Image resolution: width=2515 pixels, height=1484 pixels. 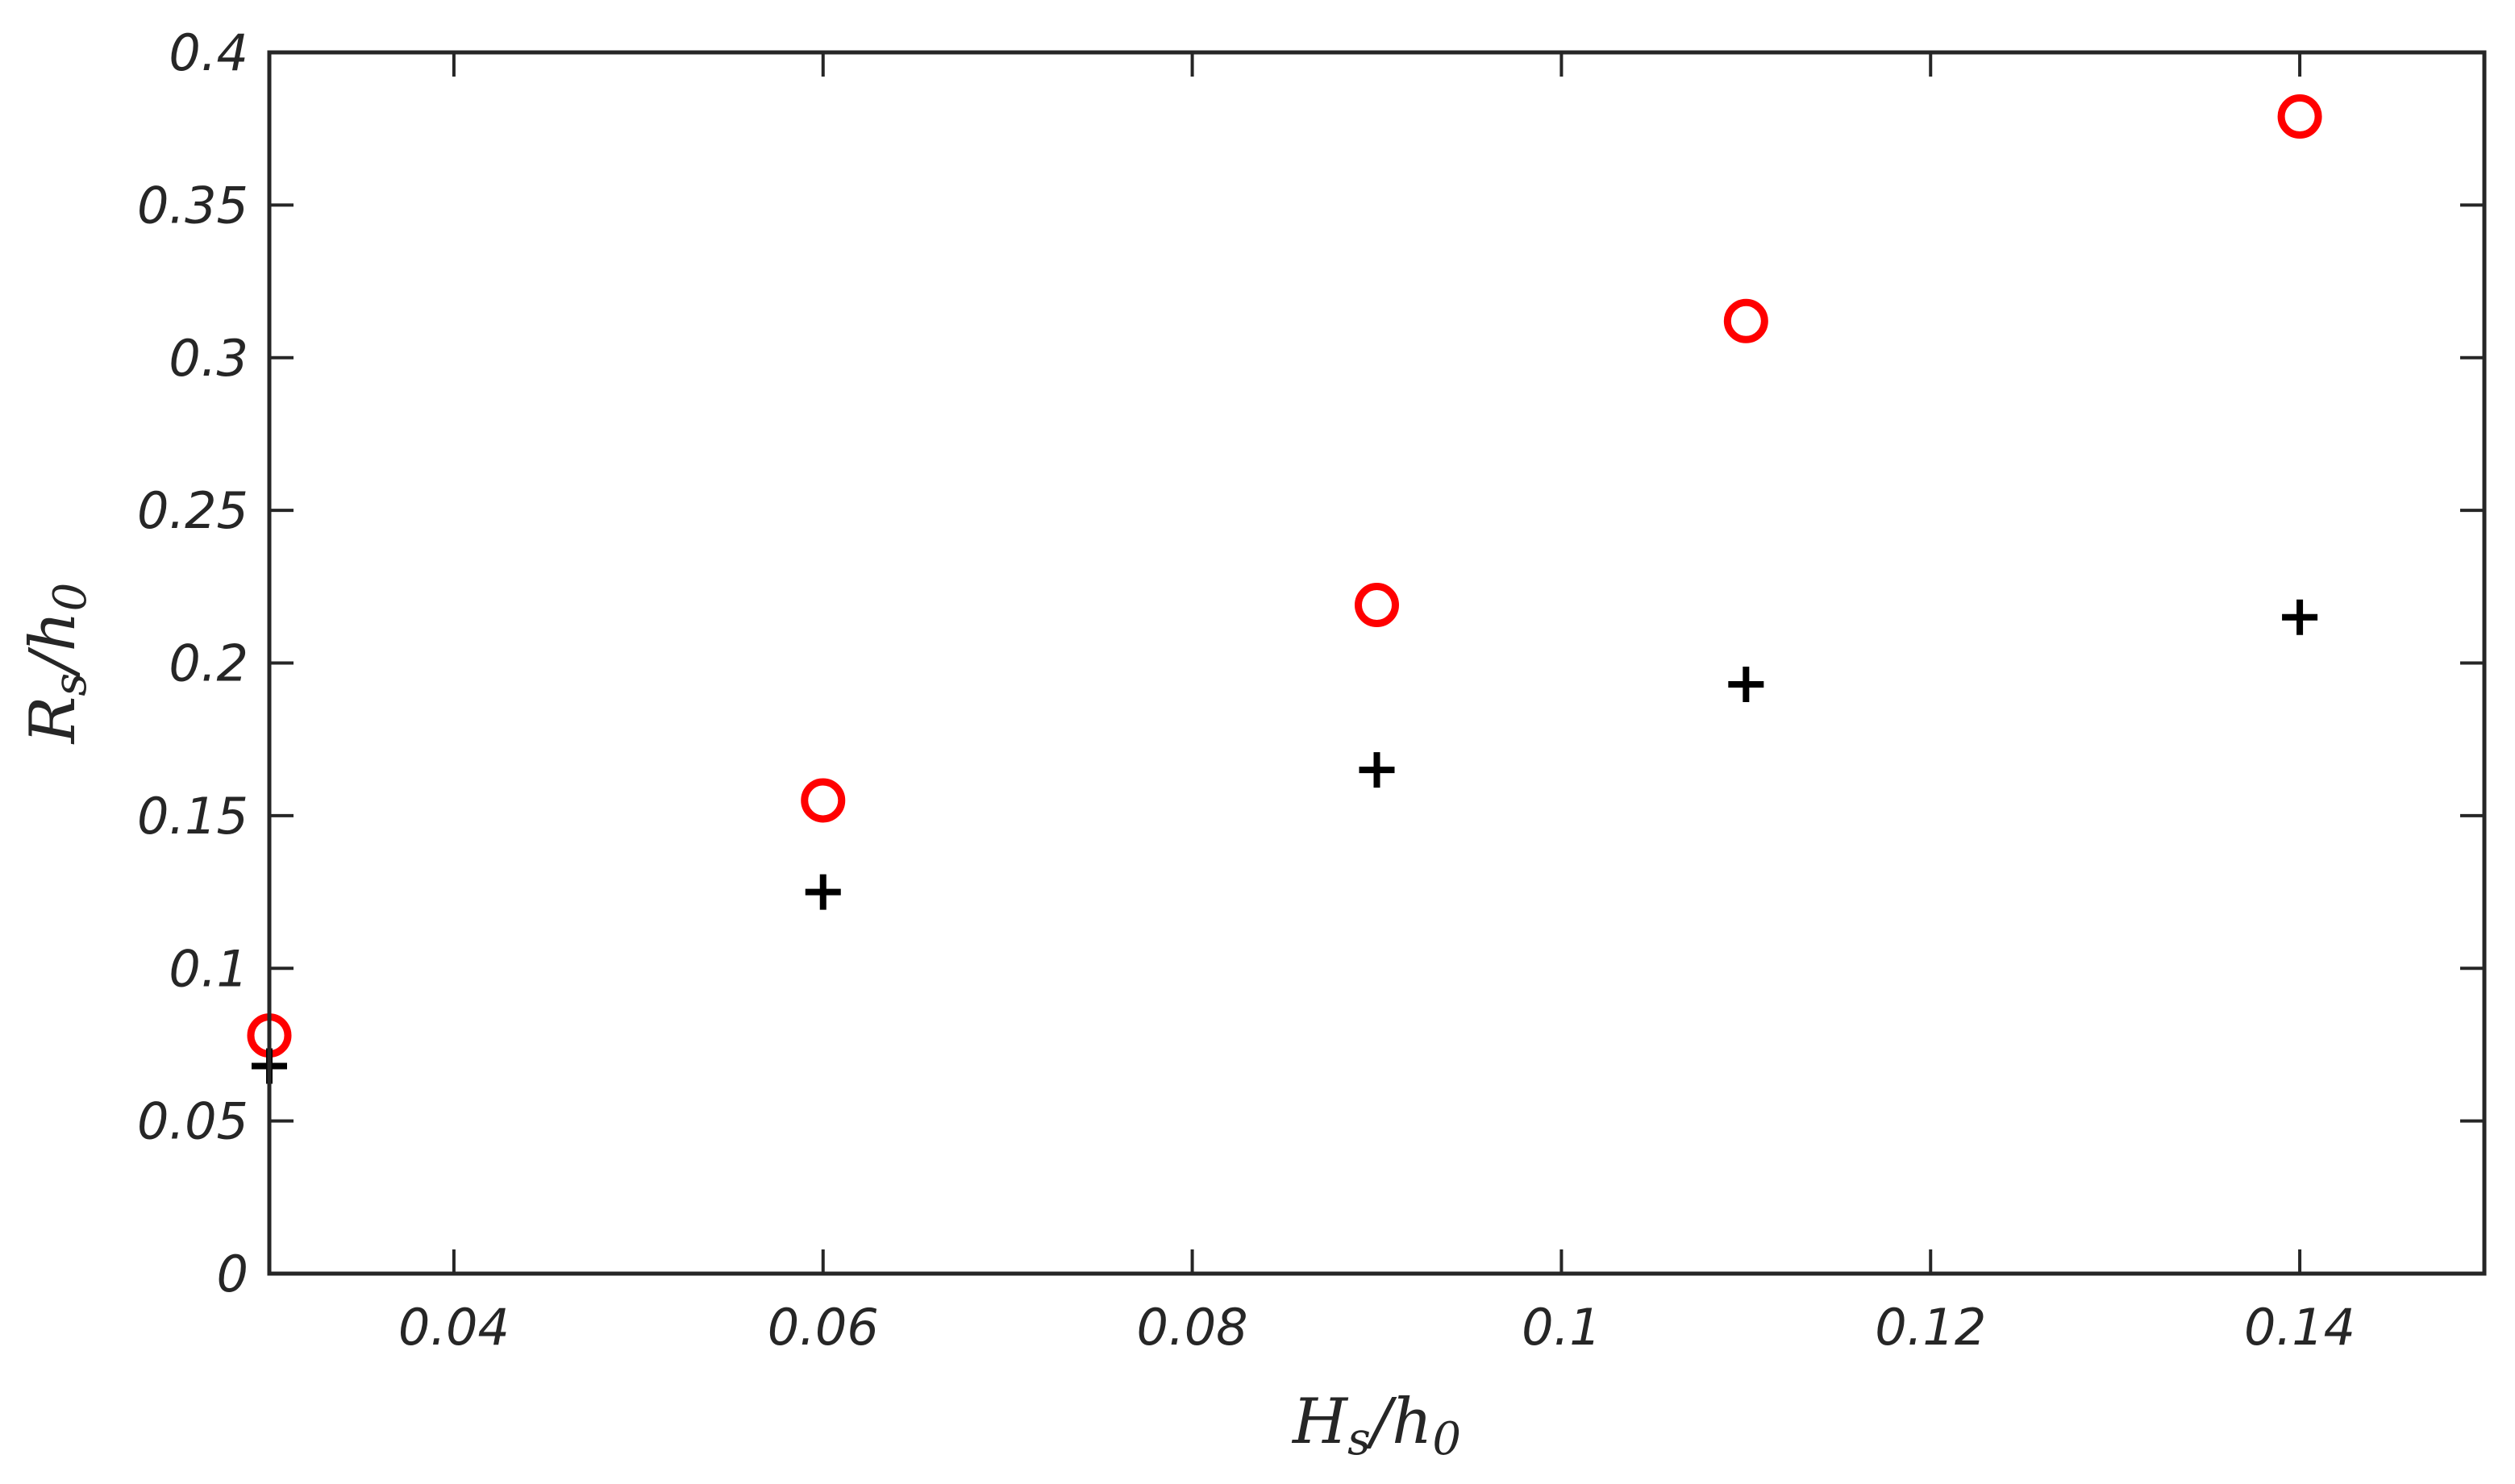 What do you see at coordinates (454, 1327) in the screenshot?
I see `x-tick-label: 0.04` at bounding box center [454, 1327].